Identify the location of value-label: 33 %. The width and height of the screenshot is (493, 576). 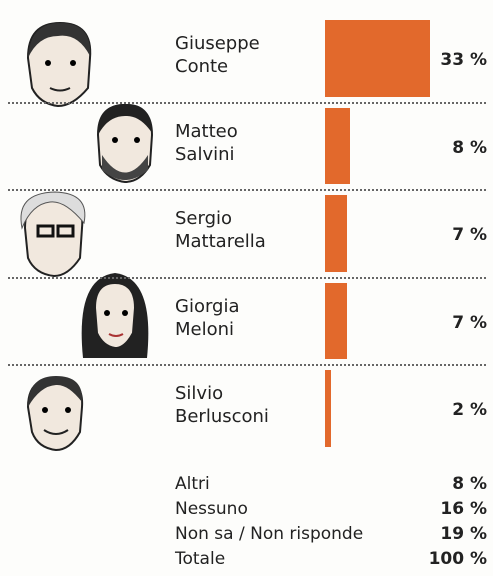
(463, 60).